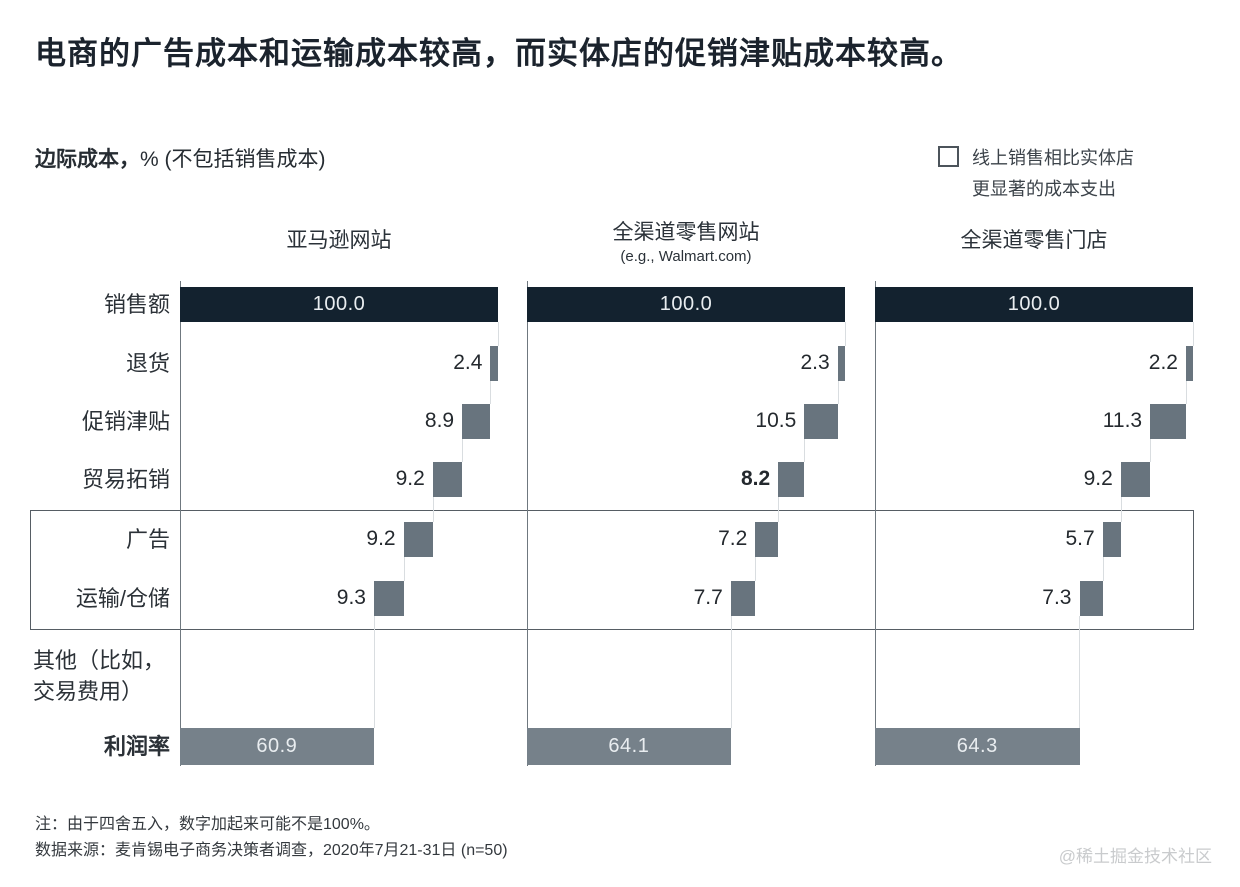 The image size is (1240, 887). Describe the element at coordinates (468, 362) in the screenshot. I see `bar-value-returns-col0: 2.4` at that location.